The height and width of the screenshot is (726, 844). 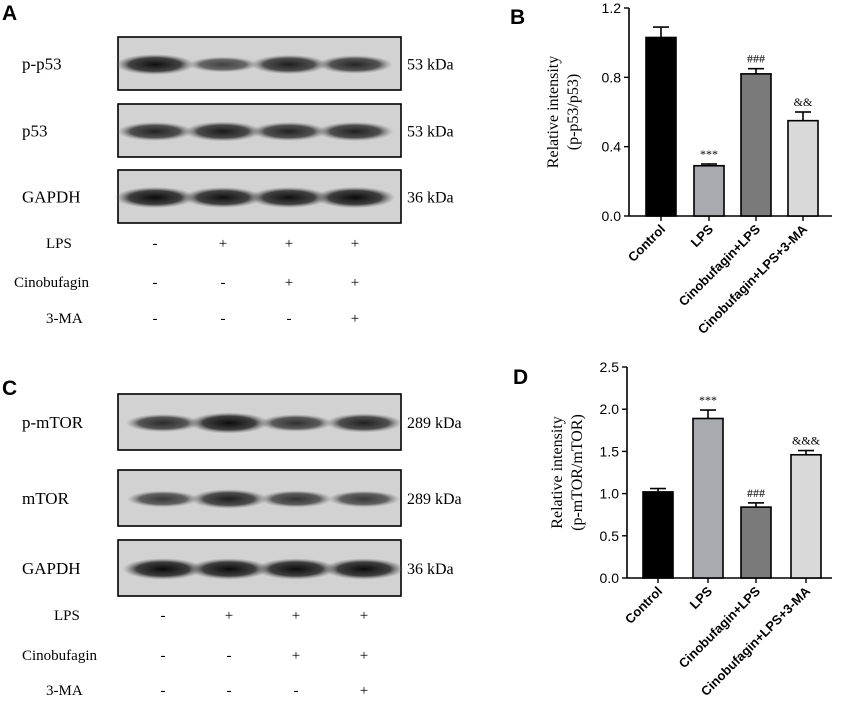 I want to click on blot-c-treatment-label: LPS, so click(x=67, y=616).